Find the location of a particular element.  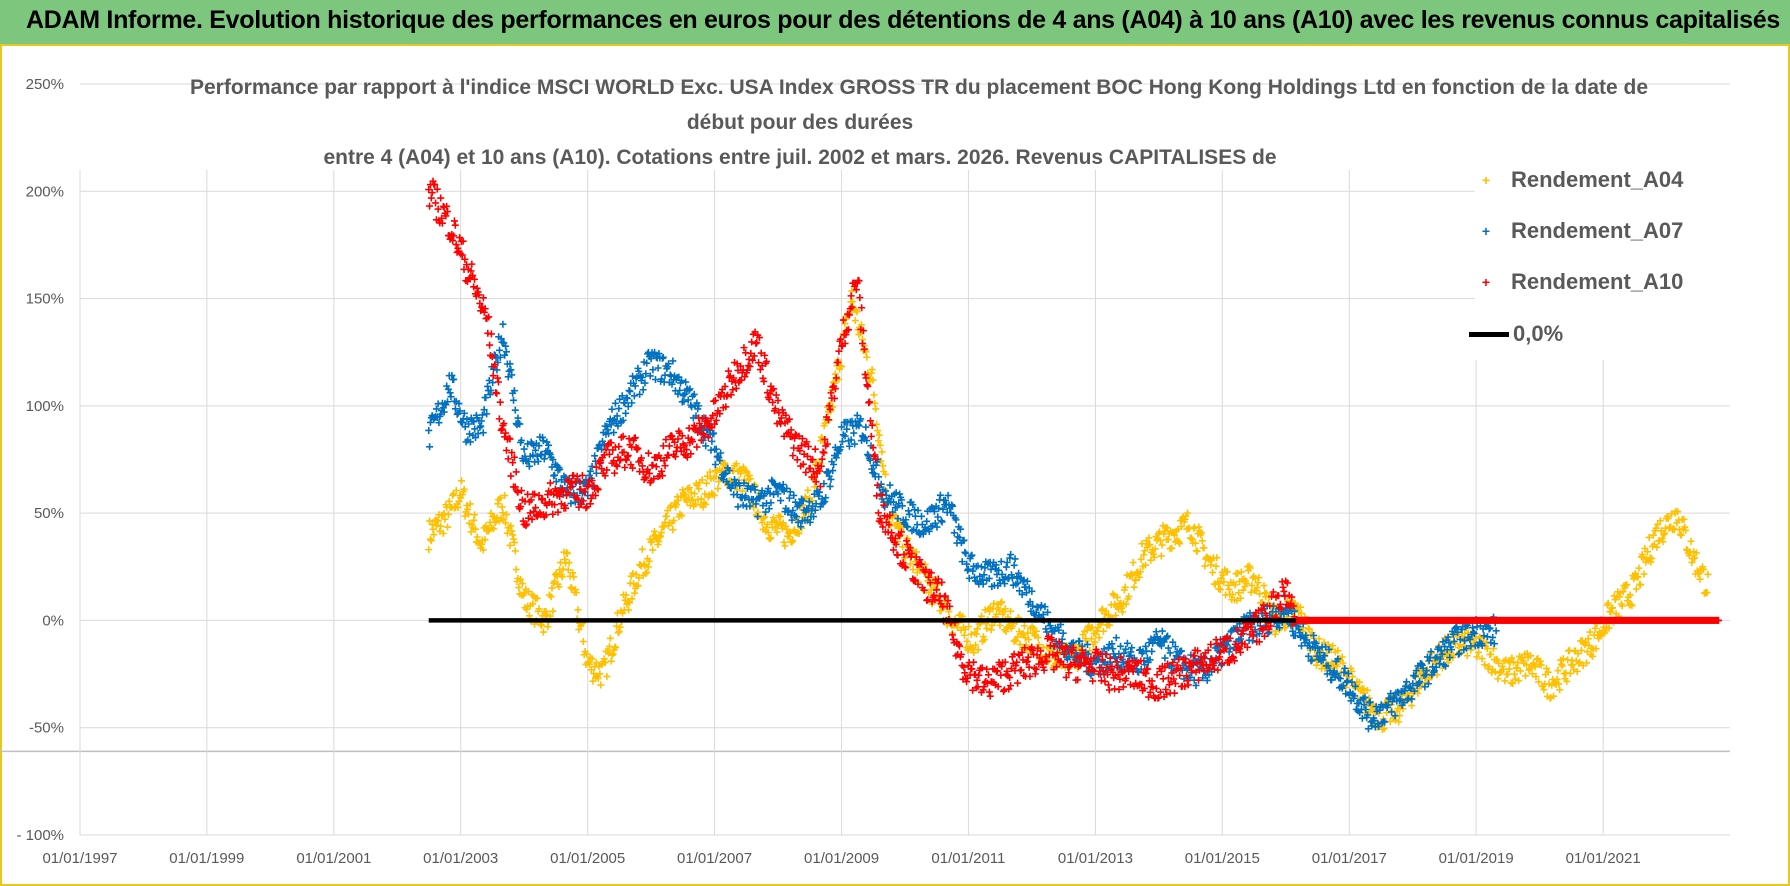

legend-label-a07: Rendement_A07 is located at coordinates (1597, 230).